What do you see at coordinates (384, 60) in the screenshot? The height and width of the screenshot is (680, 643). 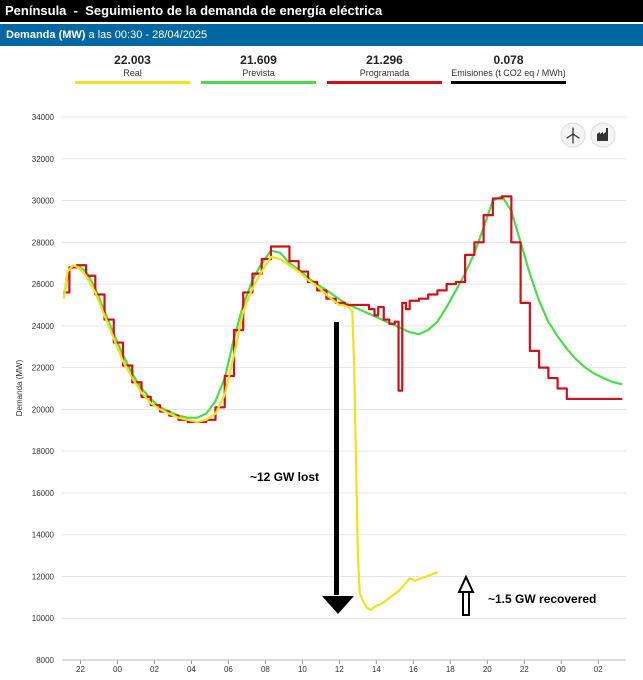 I see `legend-programada-value: 21.296` at bounding box center [384, 60].